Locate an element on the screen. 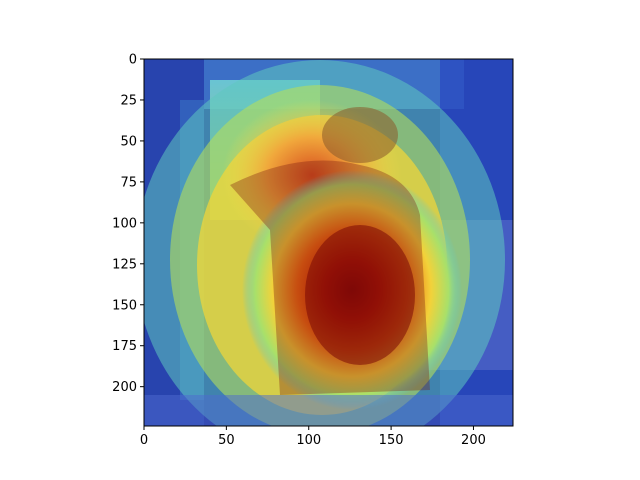 This screenshot has height=480, width=640. x-tick-label: 150 is located at coordinates (391, 440).